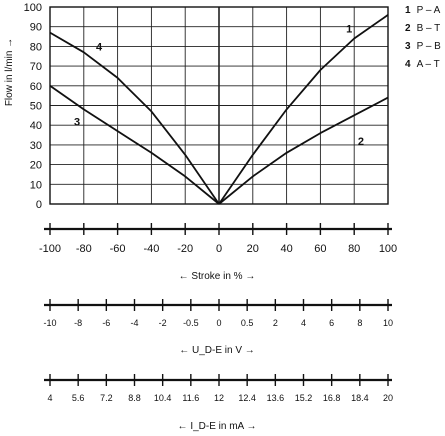 This screenshot has height=436, width=445. Describe the element at coordinates (428, 28) in the screenshot. I see `legend-text: B – T` at that location.